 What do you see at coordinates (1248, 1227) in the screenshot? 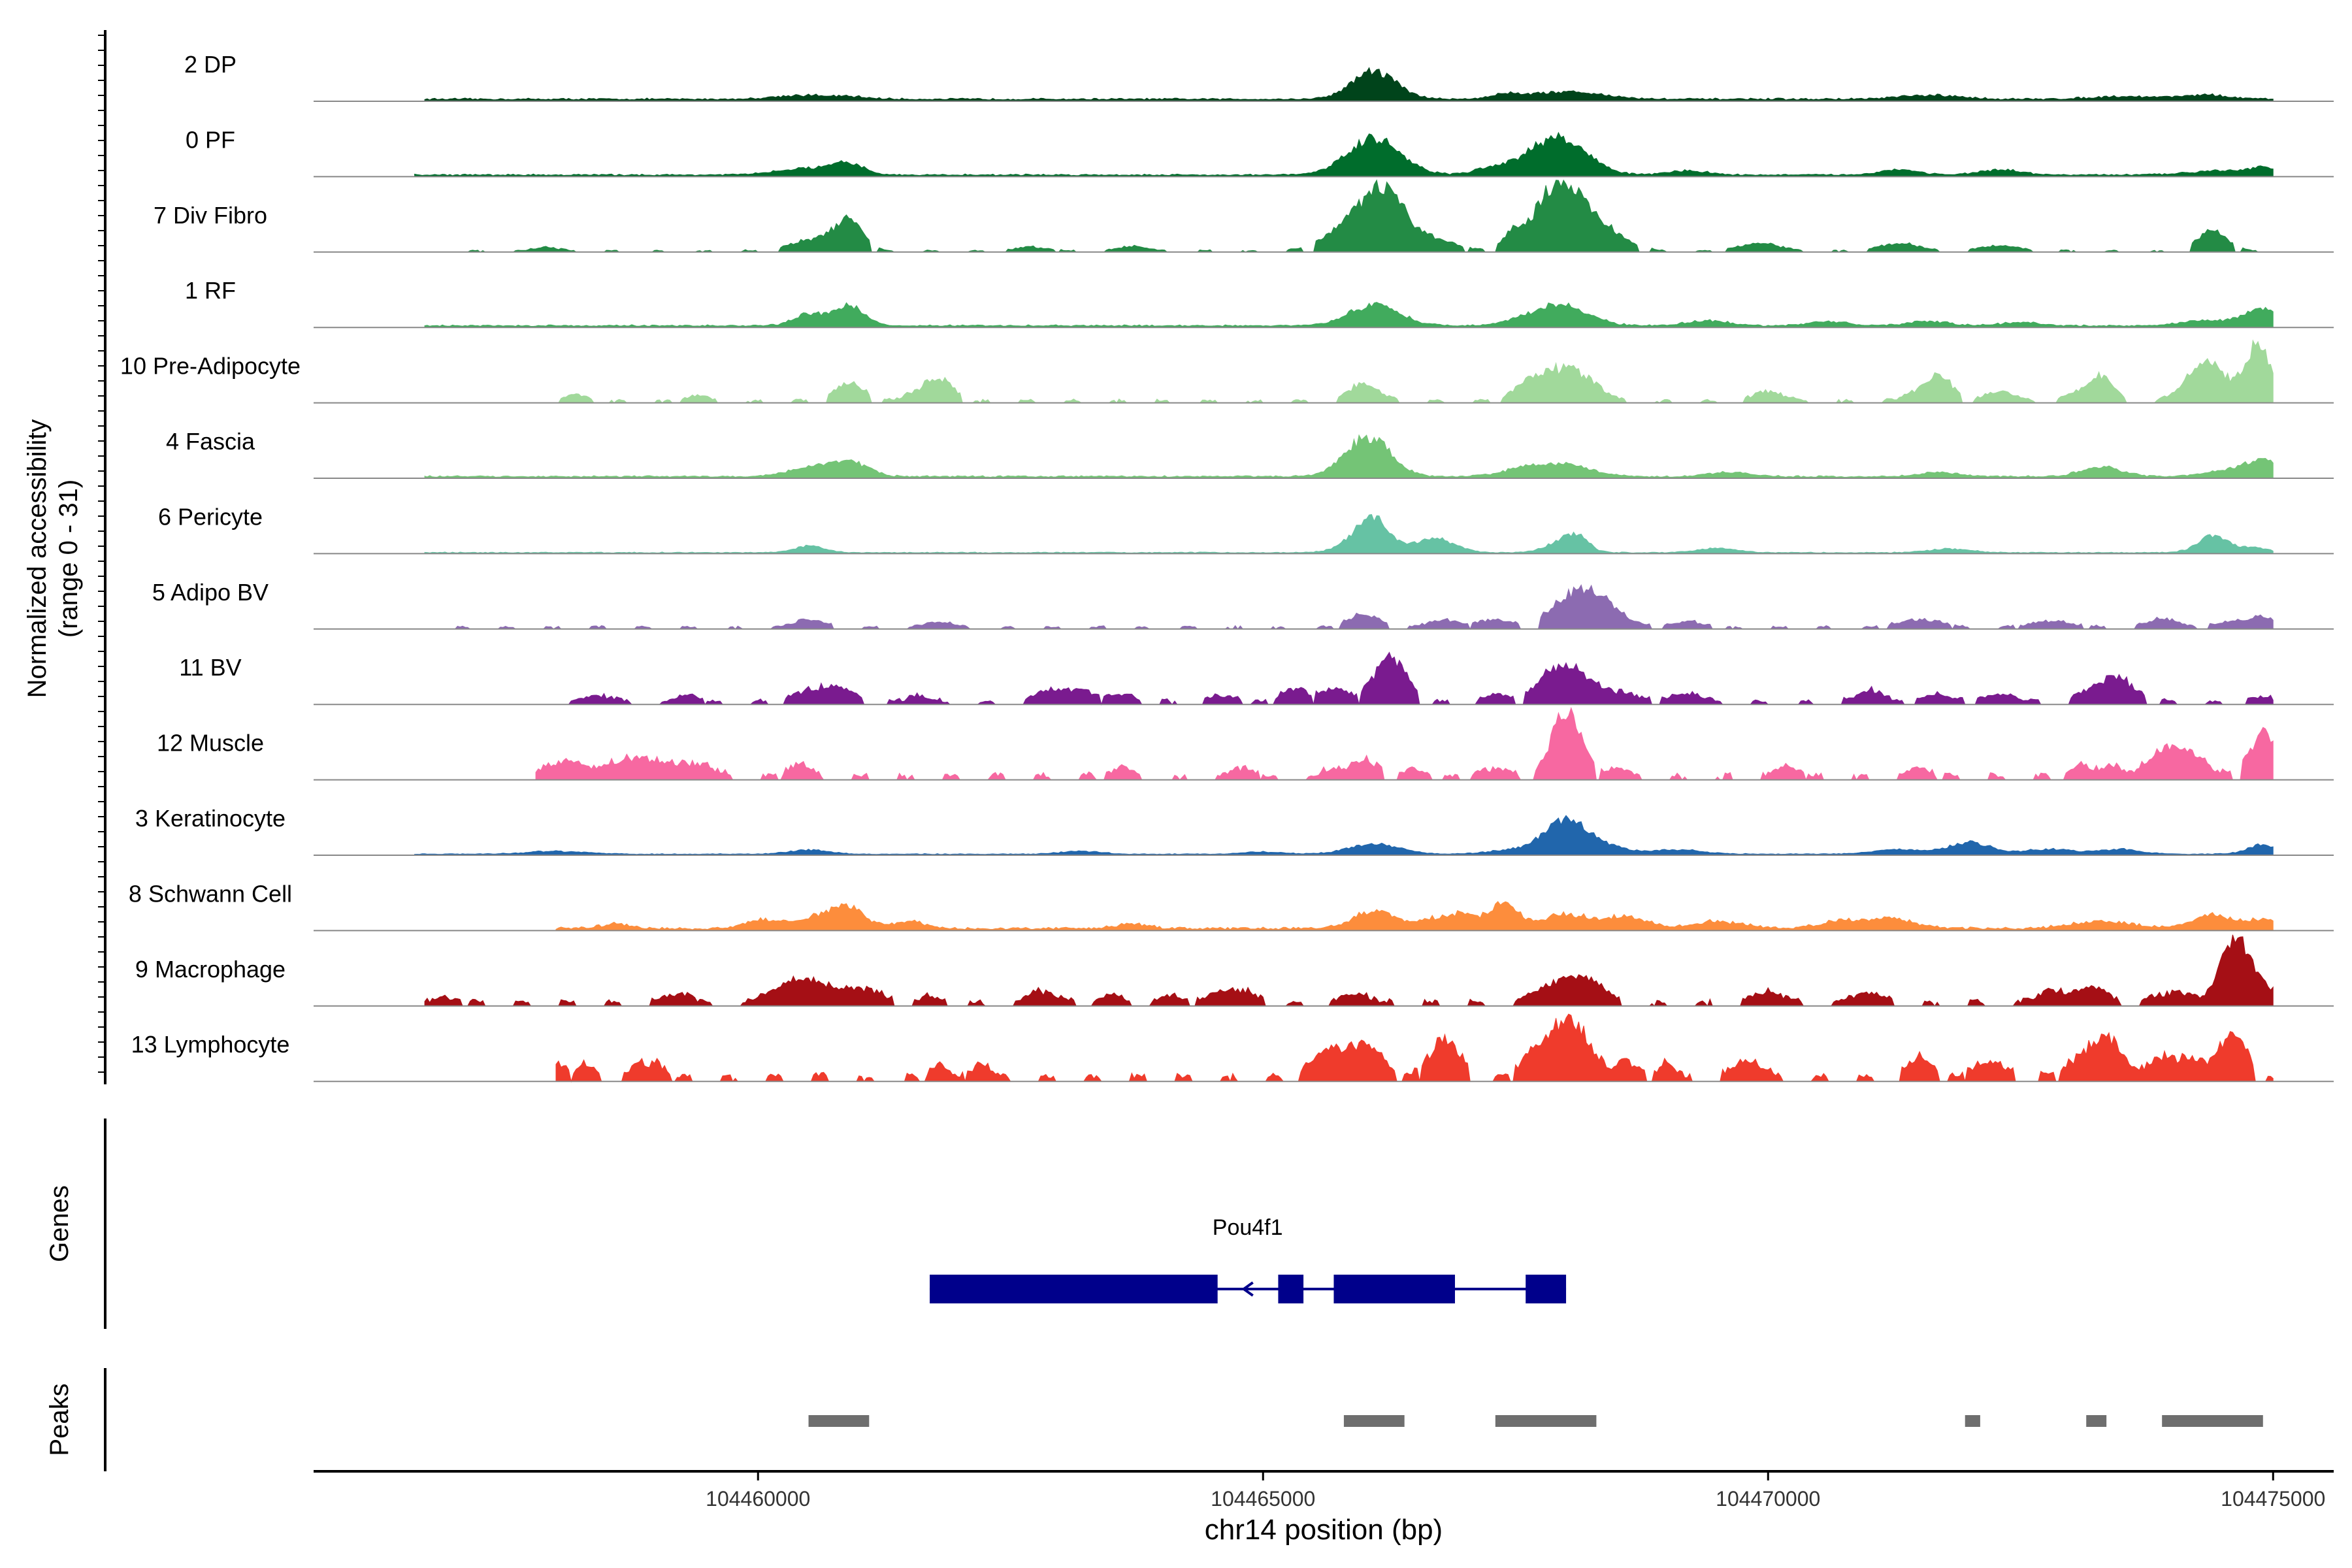
I see `gene-name-label: Pou4f1` at bounding box center [1248, 1227].